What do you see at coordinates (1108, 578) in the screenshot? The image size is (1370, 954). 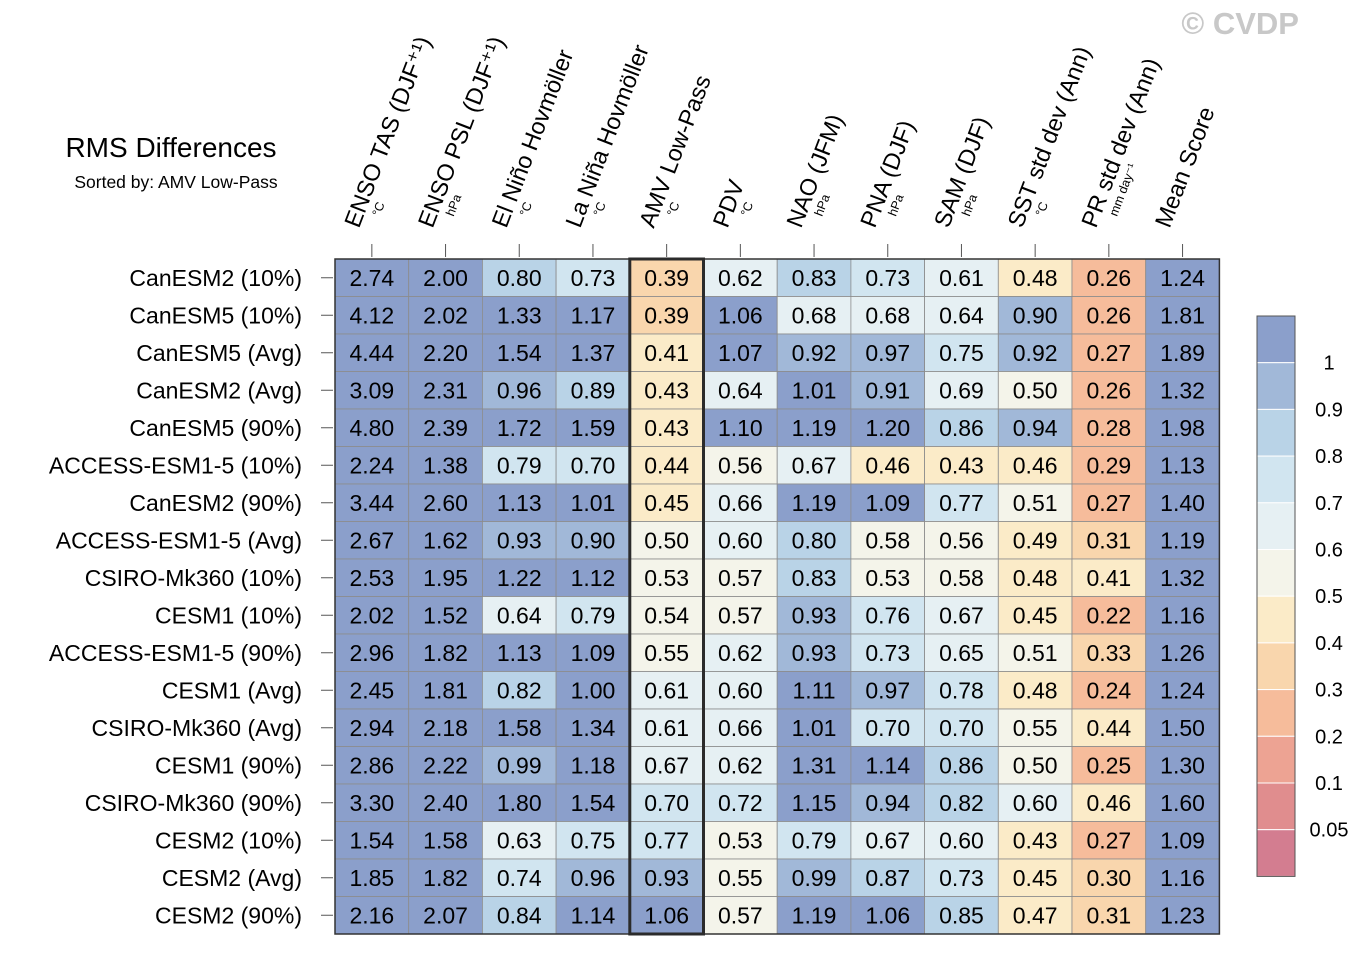 I see `cell-value: 0.41` at bounding box center [1108, 578].